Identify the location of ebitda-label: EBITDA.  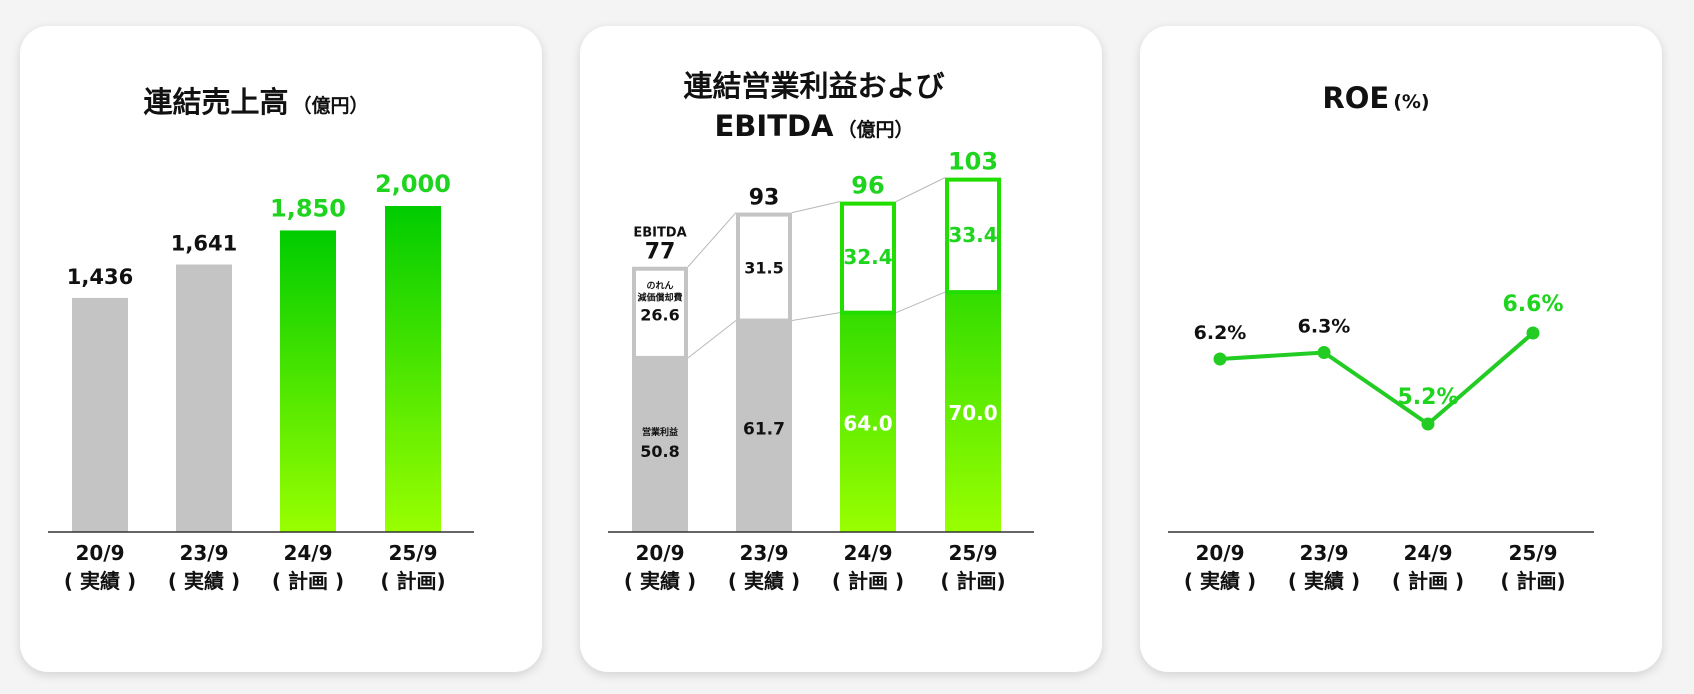
(659, 233).